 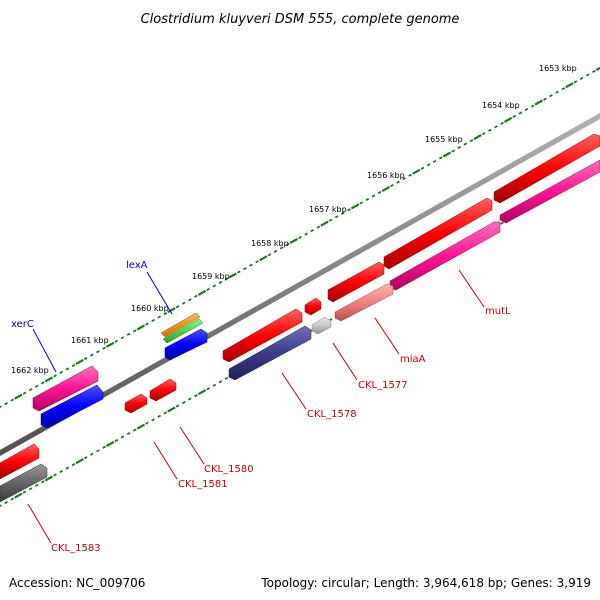 I want to click on cds-ckl-1578-forward, so click(x=262, y=335).